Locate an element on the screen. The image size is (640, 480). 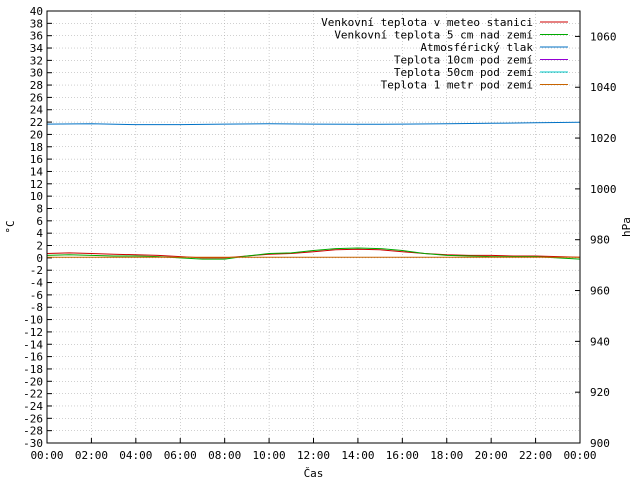
y-tick-label: 18 is located at coordinates (36, 147).